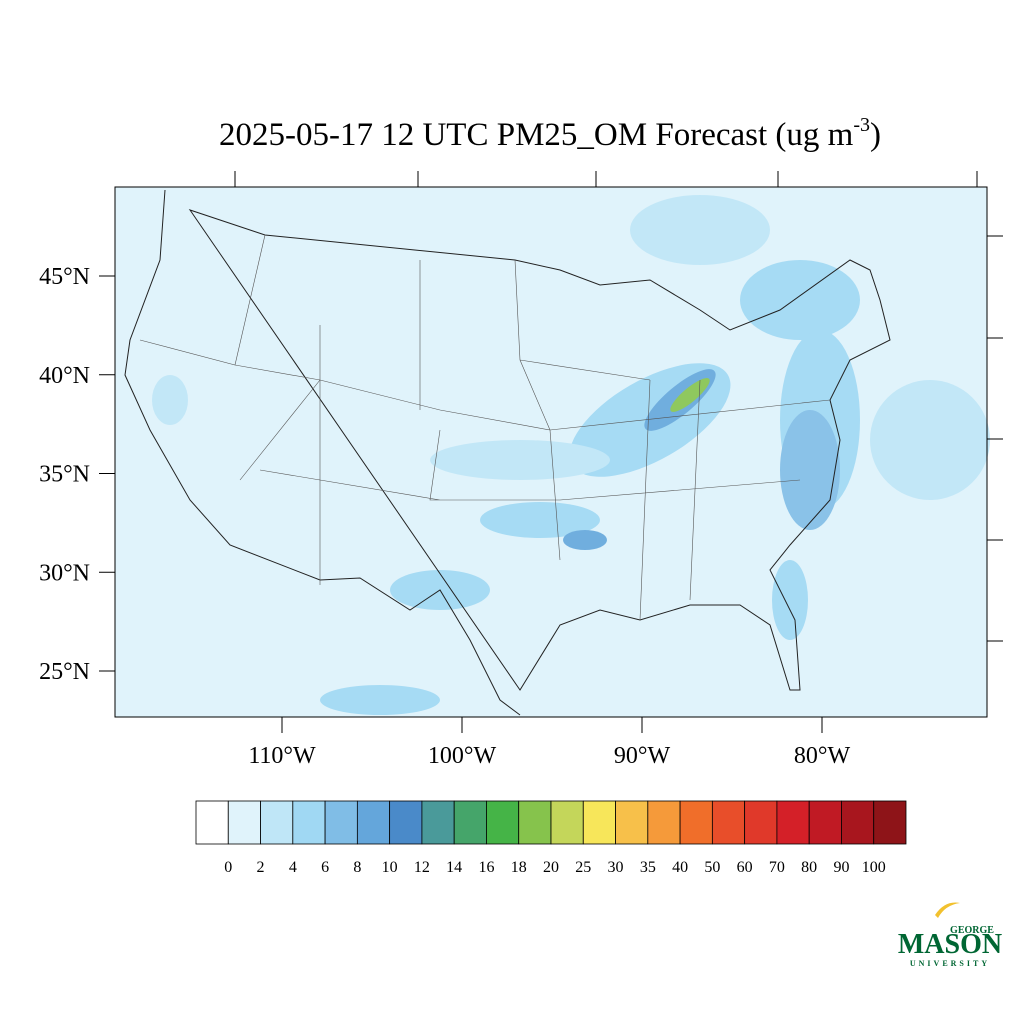  Describe the element at coordinates (357, 867) in the screenshot. I see `colorbar-label: 8` at that location.